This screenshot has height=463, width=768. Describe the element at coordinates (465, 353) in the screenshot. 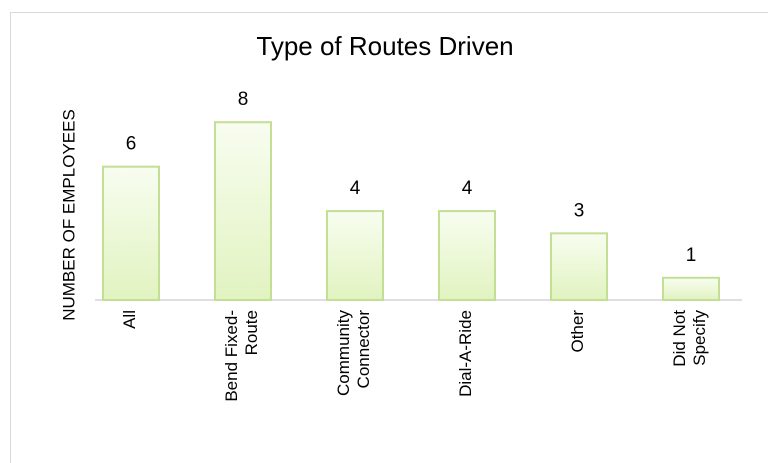

I see `x-tick-label: Dial-A-Ride` at that location.